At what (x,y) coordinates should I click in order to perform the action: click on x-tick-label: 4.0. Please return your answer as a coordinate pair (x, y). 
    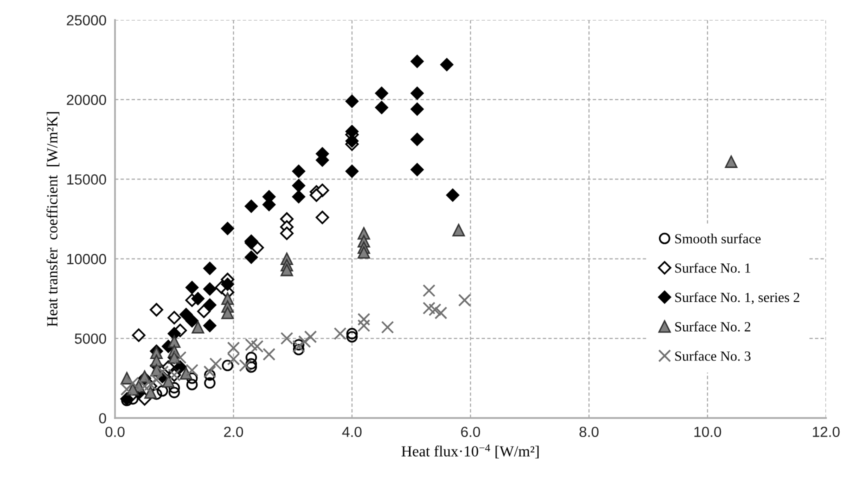
    Looking at the image, I should click on (352, 432).